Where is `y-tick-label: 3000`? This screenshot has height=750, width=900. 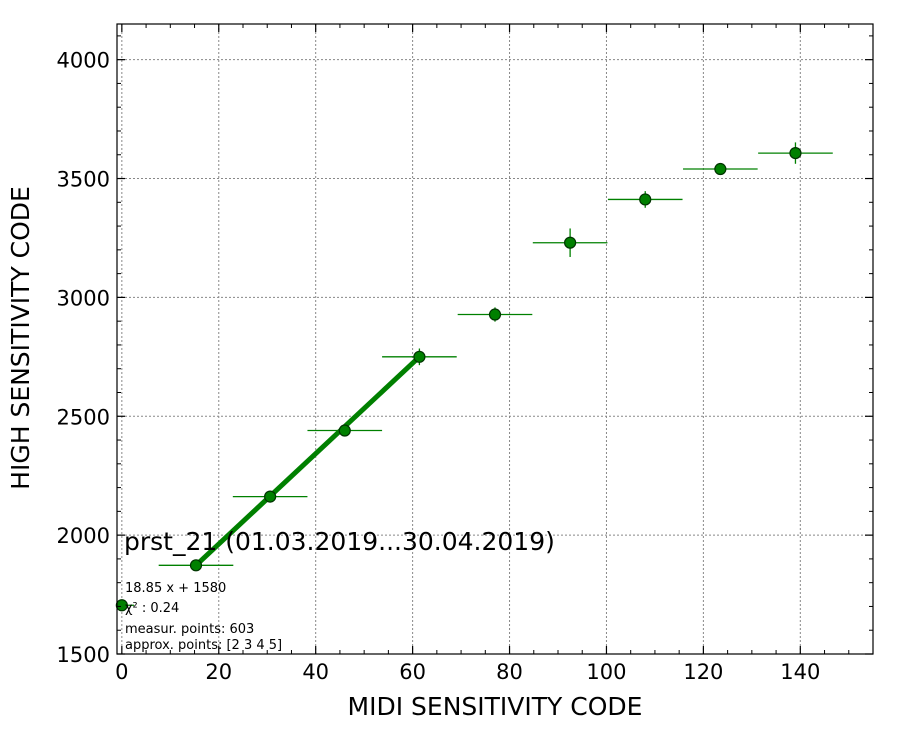 y-tick-label: 3000 is located at coordinates (83, 298).